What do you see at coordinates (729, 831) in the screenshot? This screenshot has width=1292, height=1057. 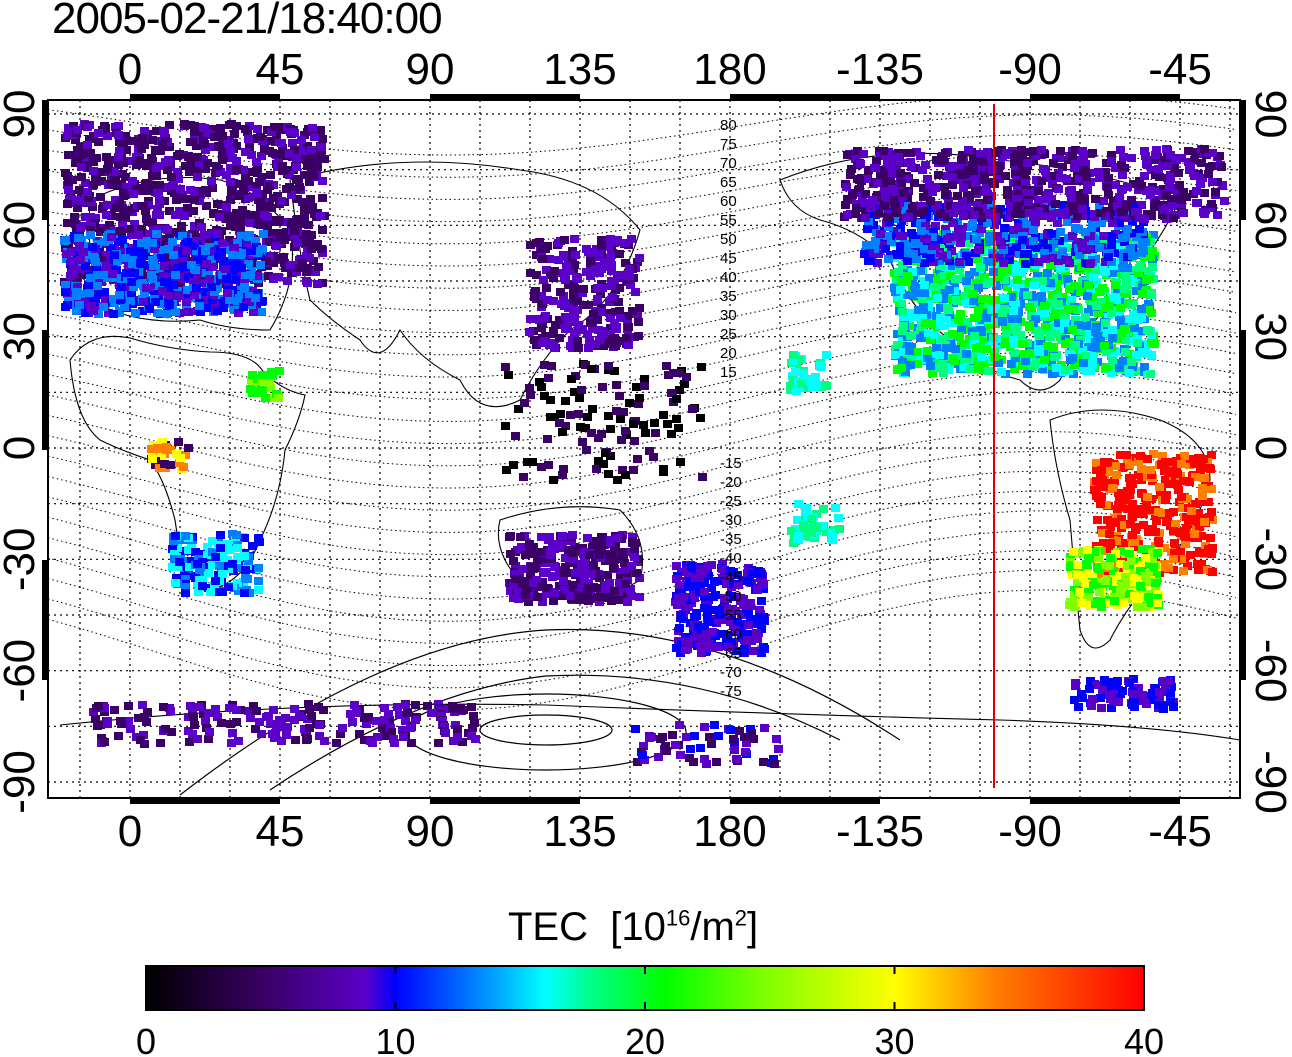 I see `bottom-lon-tick: 180` at bounding box center [729, 831].